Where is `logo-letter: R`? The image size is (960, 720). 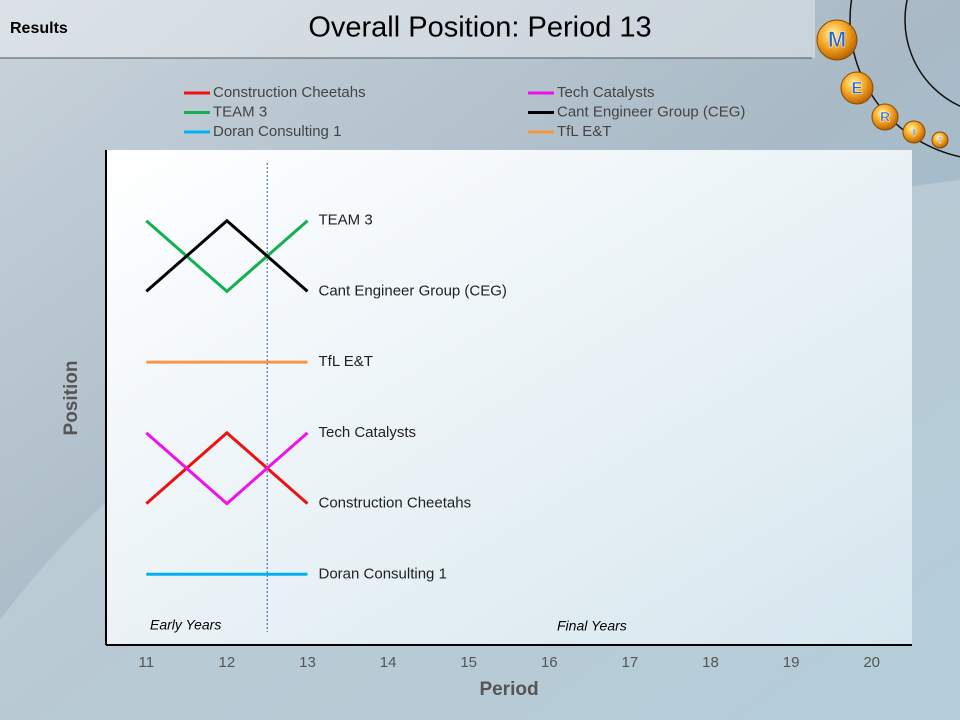 logo-letter: R is located at coordinates (885, 117).